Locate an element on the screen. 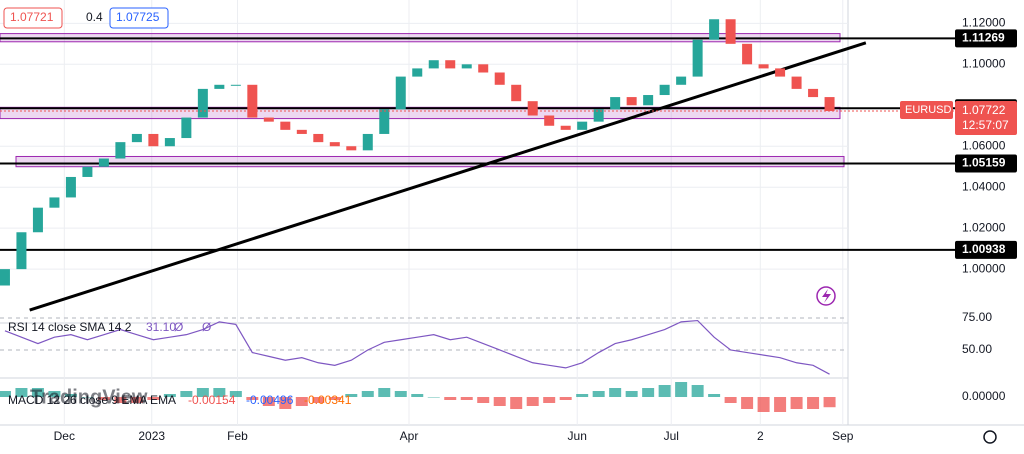 The height and width of the screenshot is (454, 1024). settings-button is located at coordinates (990, 437).